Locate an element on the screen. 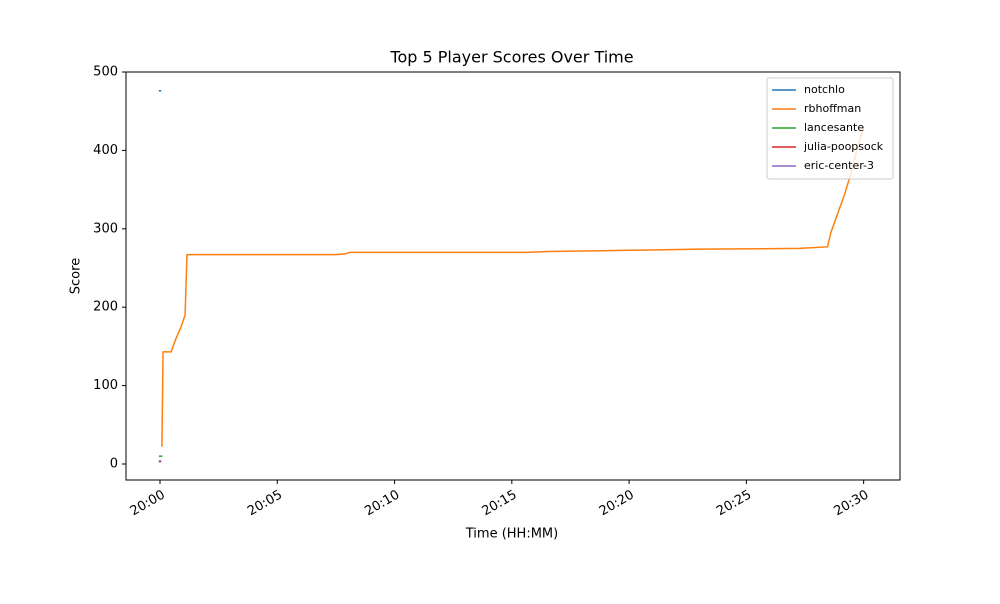 The image size is (1000, 604). legend-label: rbhoffman is located at coordinates (832, 108).